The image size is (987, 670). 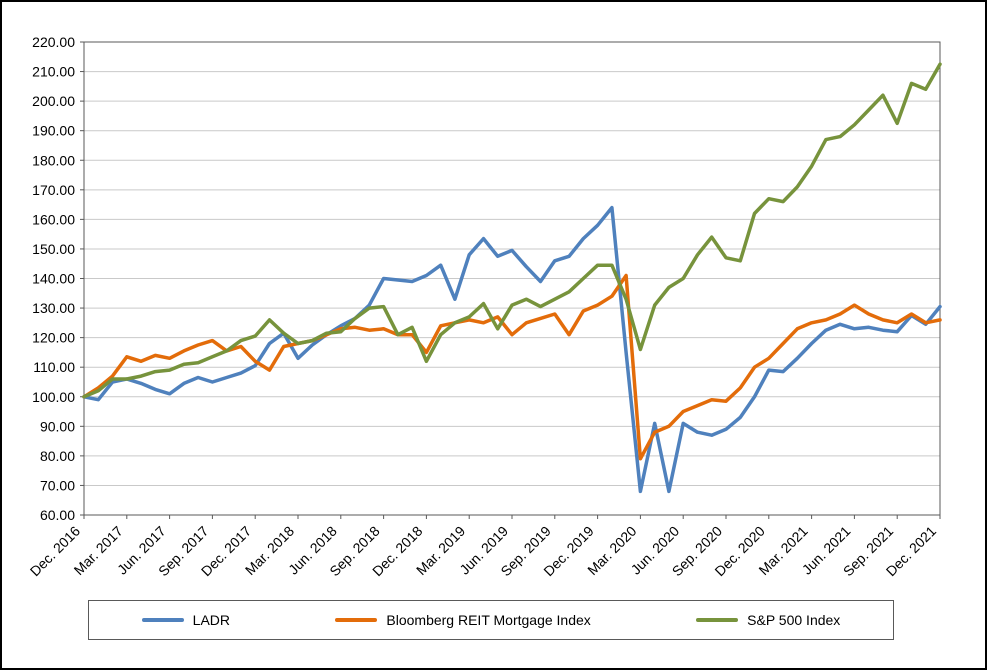 I want to click on legend-label-ladr: LADR, so click(x=211, y=620).